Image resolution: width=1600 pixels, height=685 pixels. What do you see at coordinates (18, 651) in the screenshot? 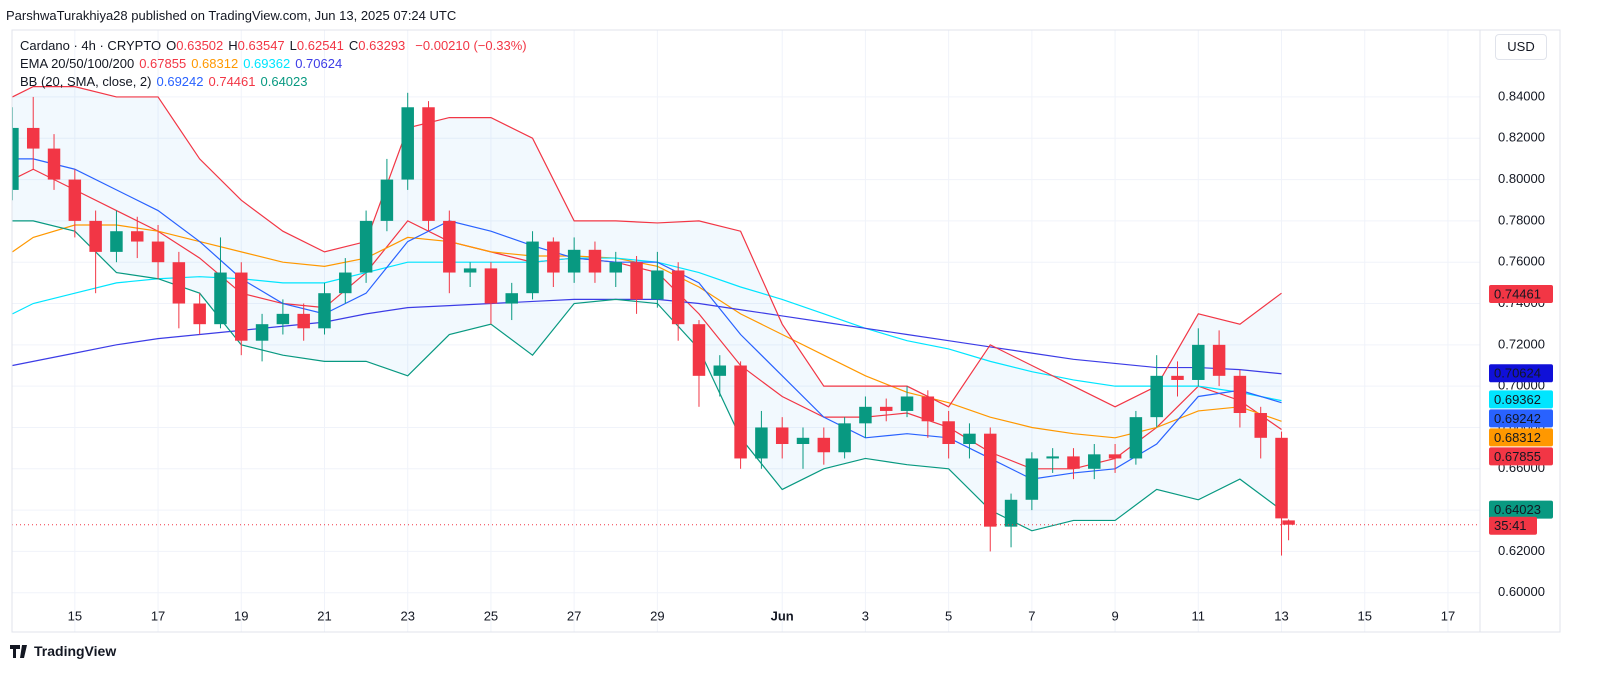
I see `logo` at bounding box center [18, 651].